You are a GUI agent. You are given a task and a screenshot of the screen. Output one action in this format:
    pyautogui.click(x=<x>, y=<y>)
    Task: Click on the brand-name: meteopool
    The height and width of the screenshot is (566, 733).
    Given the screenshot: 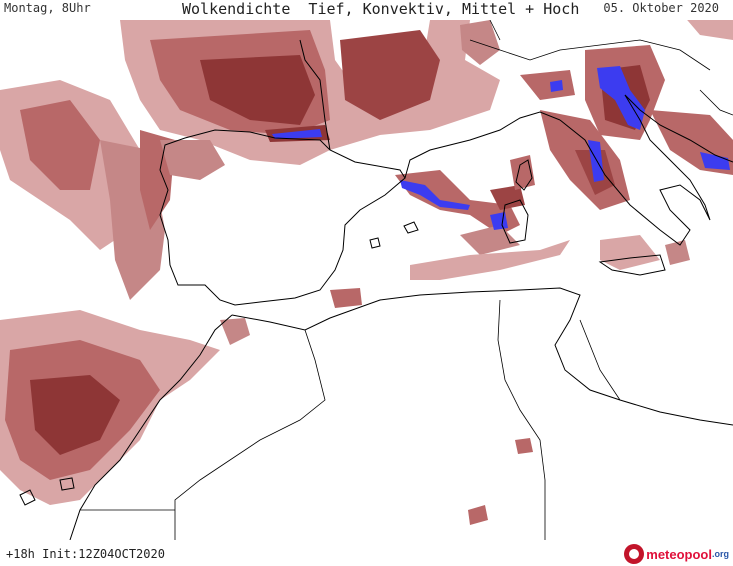 What is the action you would take?
    pyautogui.click(x=679, y=554)
    